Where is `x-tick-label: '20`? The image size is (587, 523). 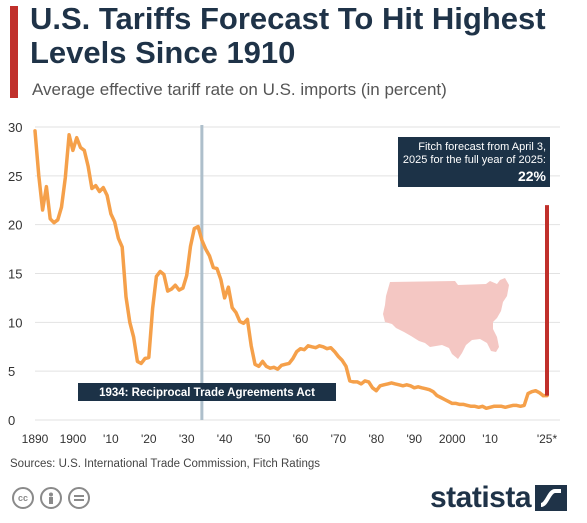 x-tick-label: '20 is located at coordinates (149, 439).